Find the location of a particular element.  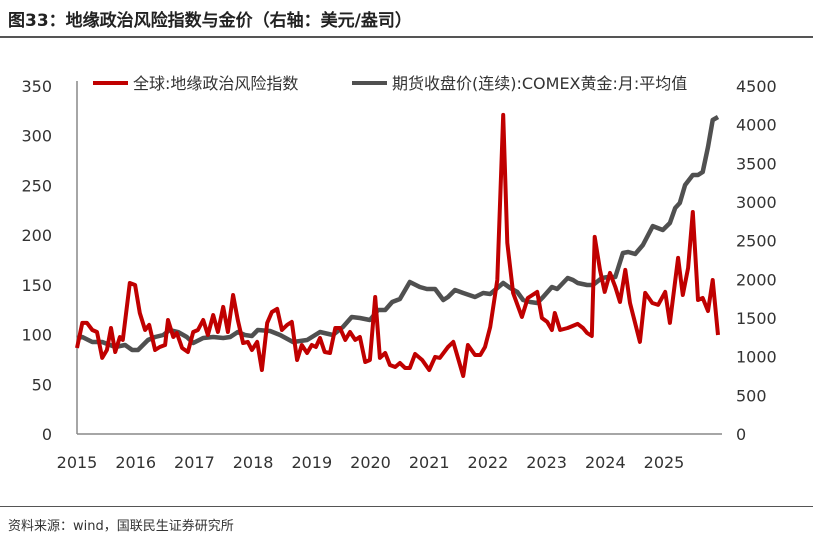

y2-tick-label: 1500 is located at coordinates (756, 318).